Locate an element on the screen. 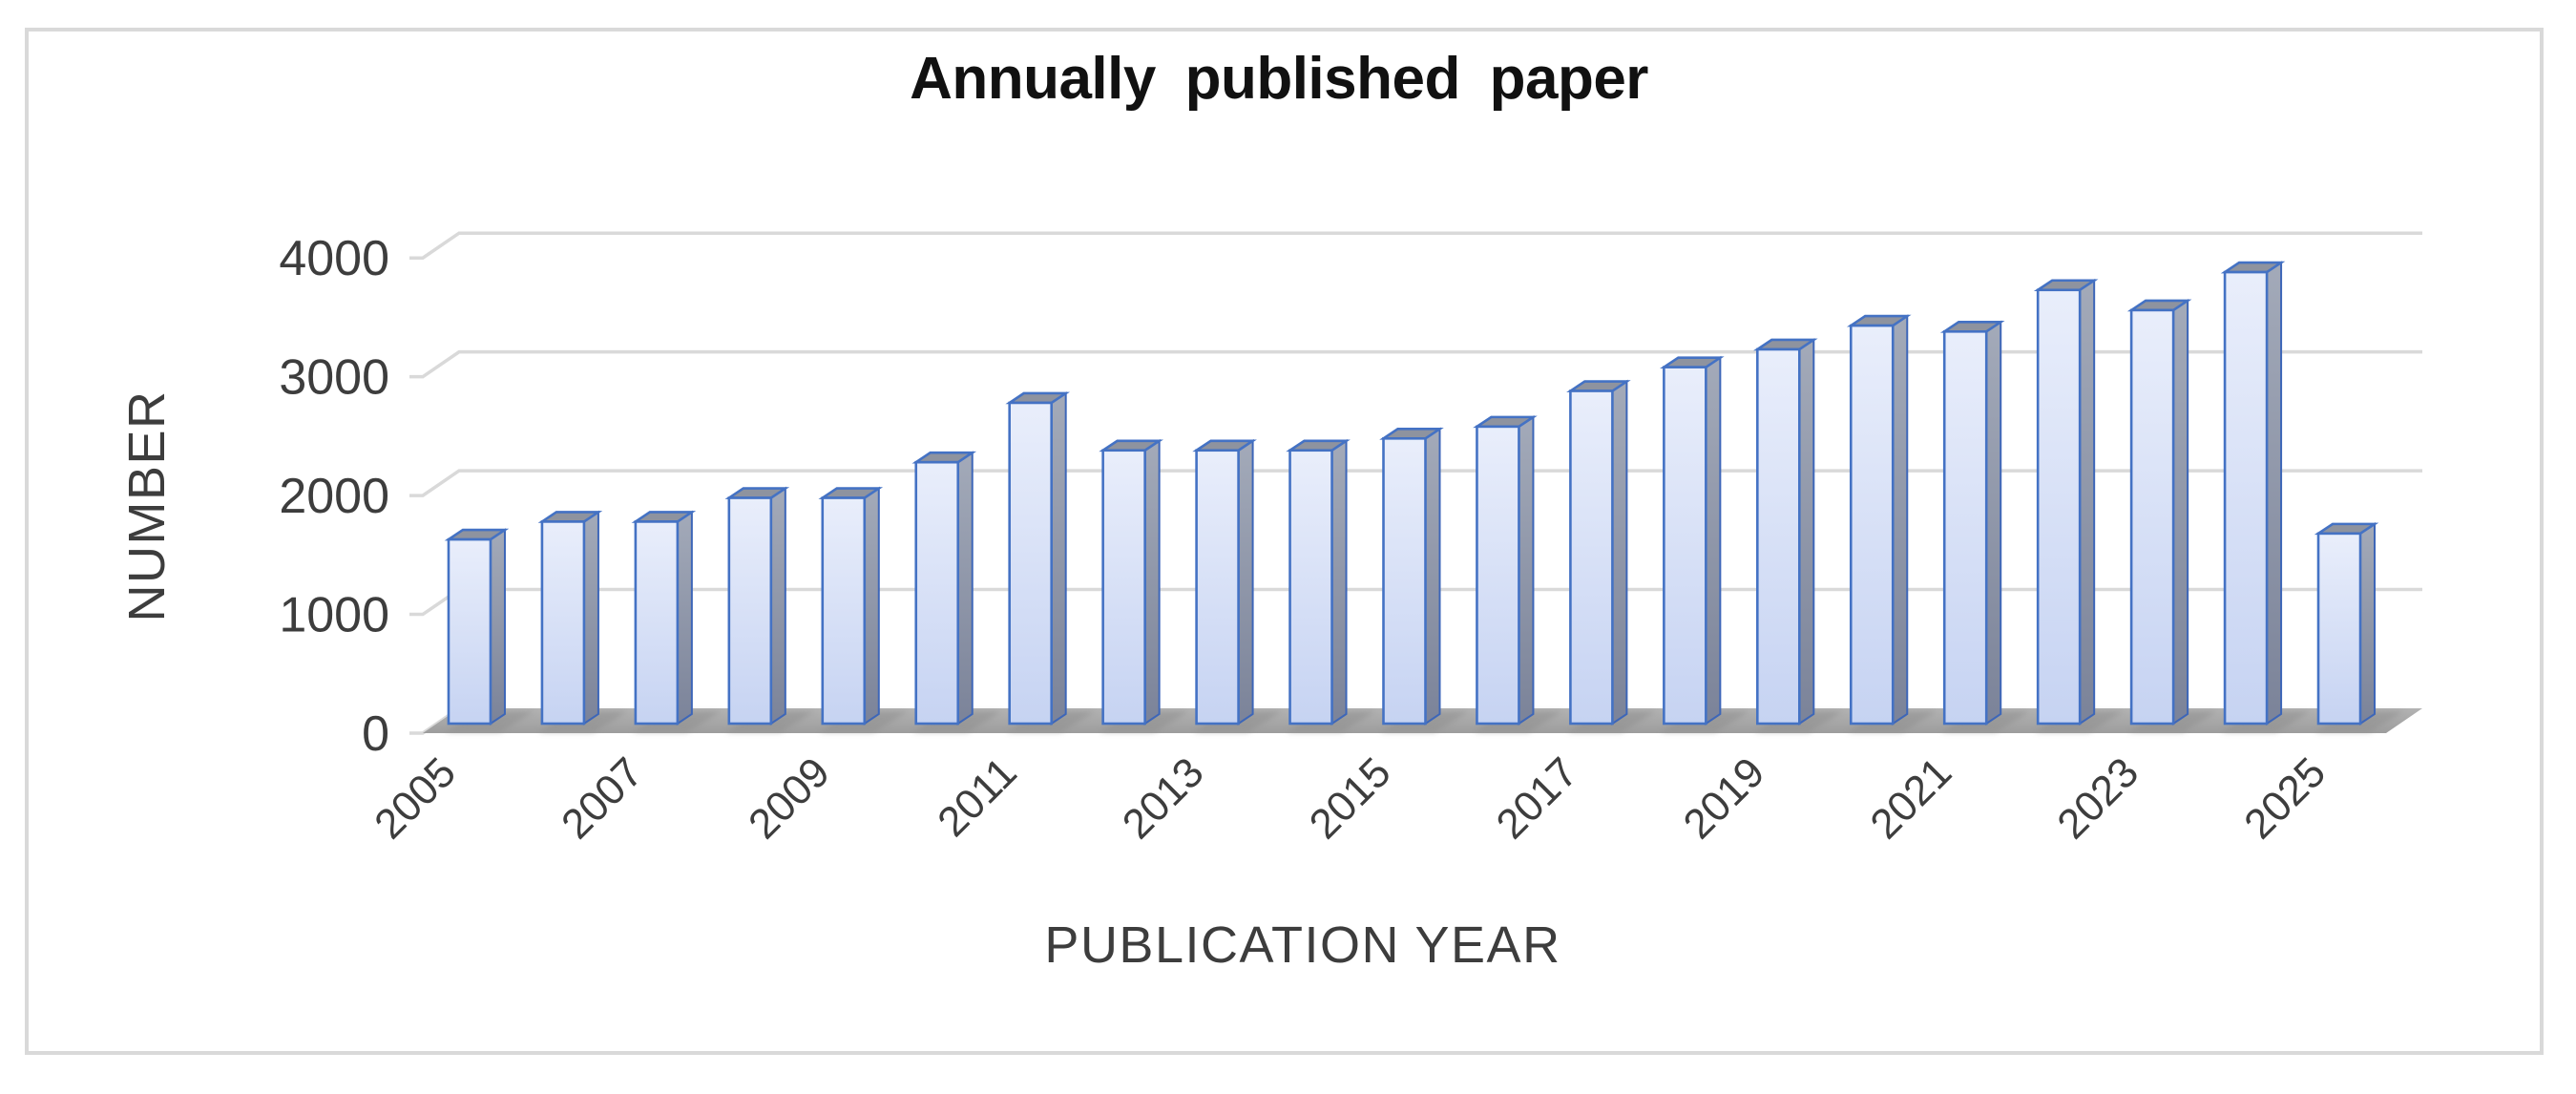 This screenshot has height=1094, width=2576. bar-2007 is located at coordinates (664, 618).